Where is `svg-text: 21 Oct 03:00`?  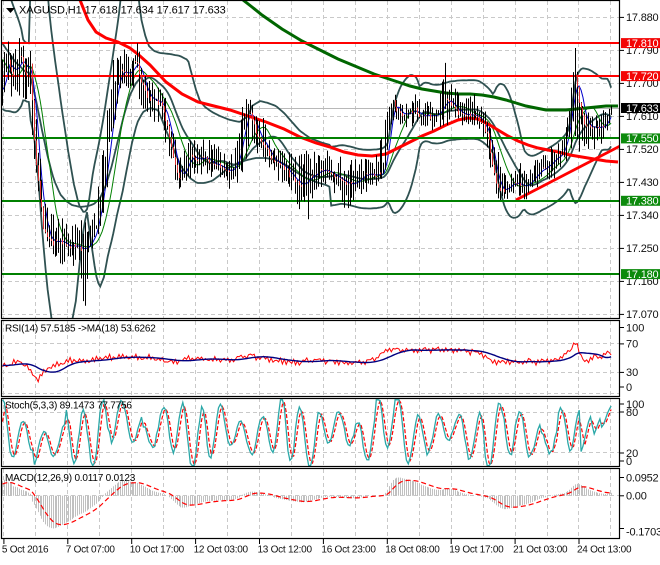
svg-text: 21 Oct 03:00 is located at coordinates (540, 550).